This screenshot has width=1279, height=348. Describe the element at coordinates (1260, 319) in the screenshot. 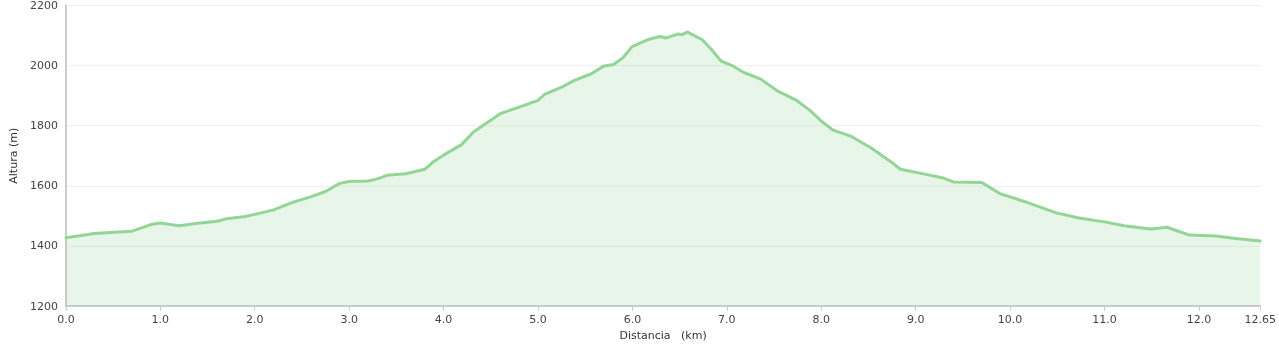

I see `x-tick-label: 12.65` at that location.